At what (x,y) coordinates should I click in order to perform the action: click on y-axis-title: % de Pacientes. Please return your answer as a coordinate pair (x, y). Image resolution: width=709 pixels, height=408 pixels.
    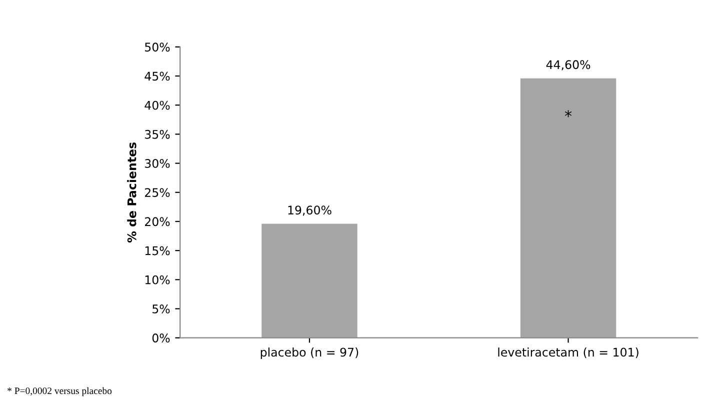
    Looking at the image, I should click on (131, 192).